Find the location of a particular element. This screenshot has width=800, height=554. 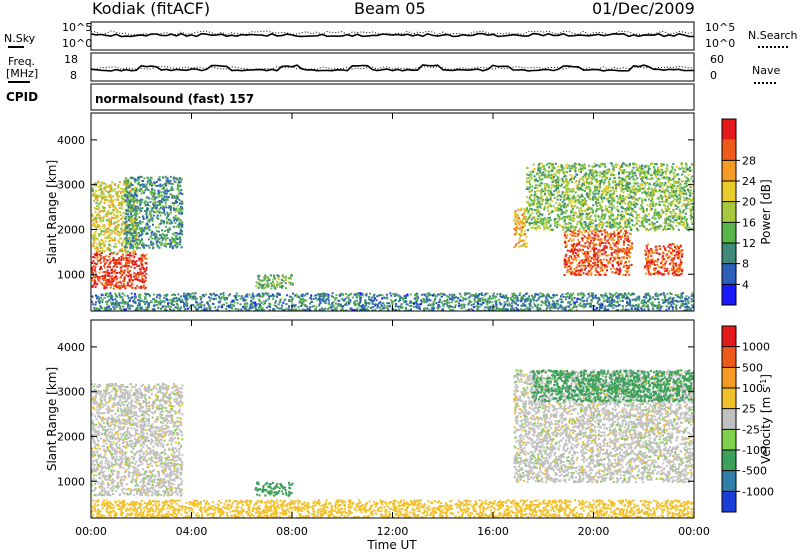

freq-panel is located at coordinates (392, 67).